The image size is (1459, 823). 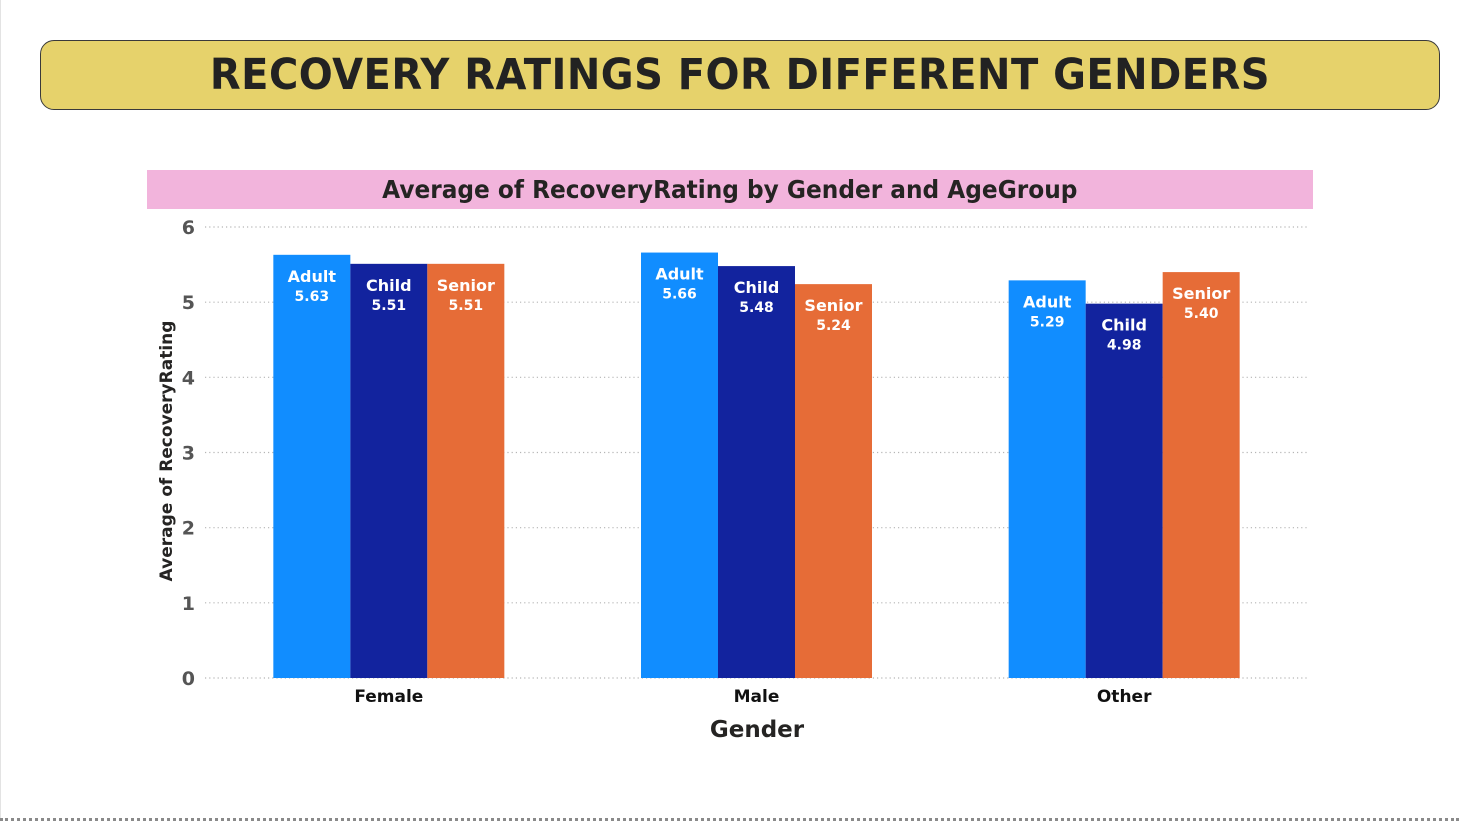 What do you see at coordinates (188, 303) in the screenshot?
I see `y-tick-label: 5` at bounding box center [188, 303].